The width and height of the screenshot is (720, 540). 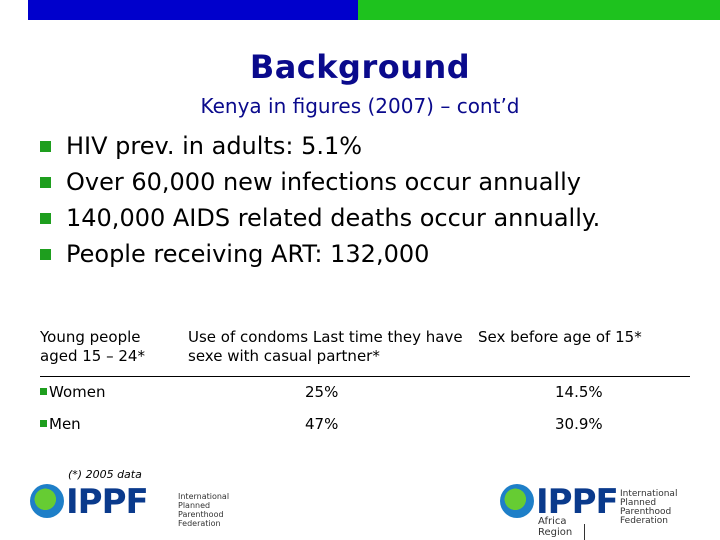 I want to click on slide-subtitle: Kenya in figures (2007) – cont’d, so click(x=360, y=106).